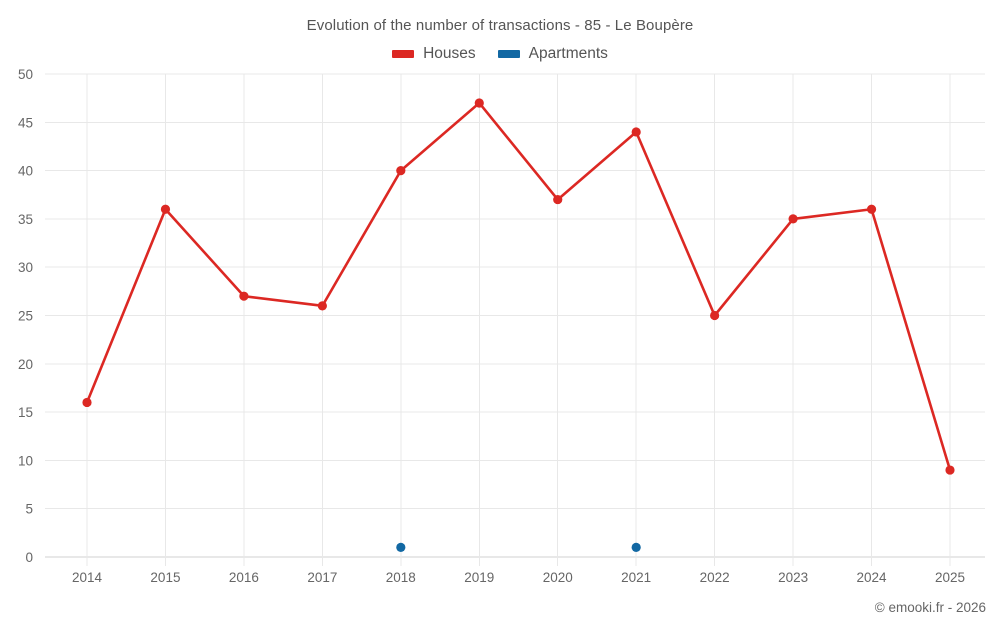  What do you see at coordinates (29, 509) in the screenshot?
I see `y-axis-tick-label: 5` at bounding box center [29, 509].